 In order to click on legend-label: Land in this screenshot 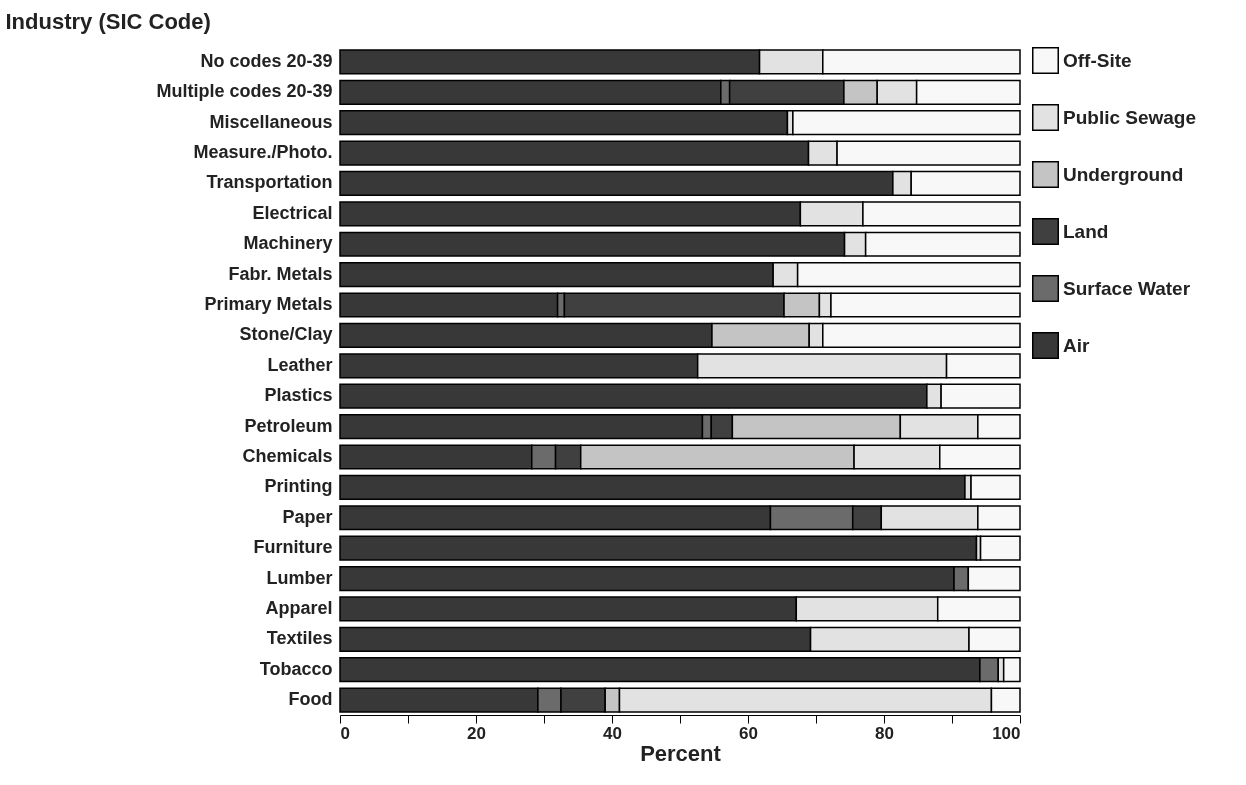, I will do `click(1086, 231)`.